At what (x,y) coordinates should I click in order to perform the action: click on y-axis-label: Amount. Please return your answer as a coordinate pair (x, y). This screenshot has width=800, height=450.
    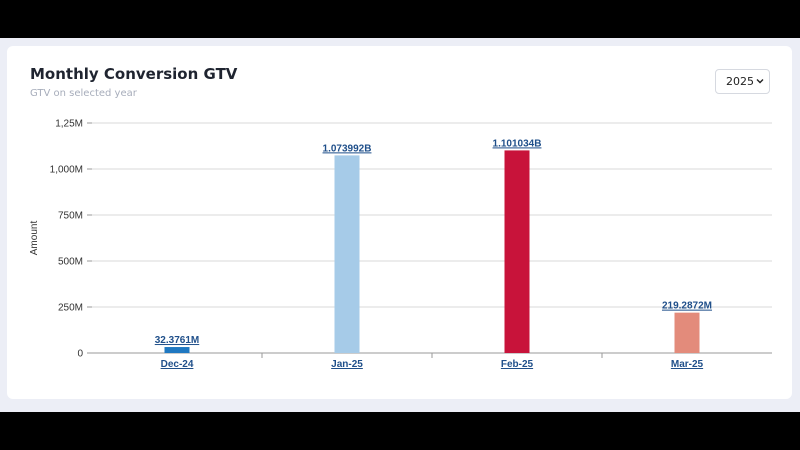
    Looking at the image, I should click on (34, 238).